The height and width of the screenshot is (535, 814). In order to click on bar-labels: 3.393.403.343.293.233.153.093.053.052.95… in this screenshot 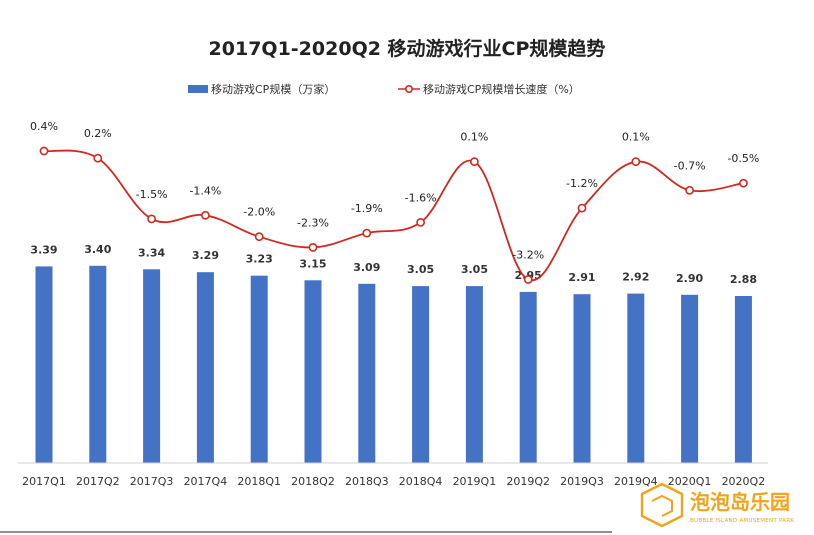, I will do `click(393, 264)`.